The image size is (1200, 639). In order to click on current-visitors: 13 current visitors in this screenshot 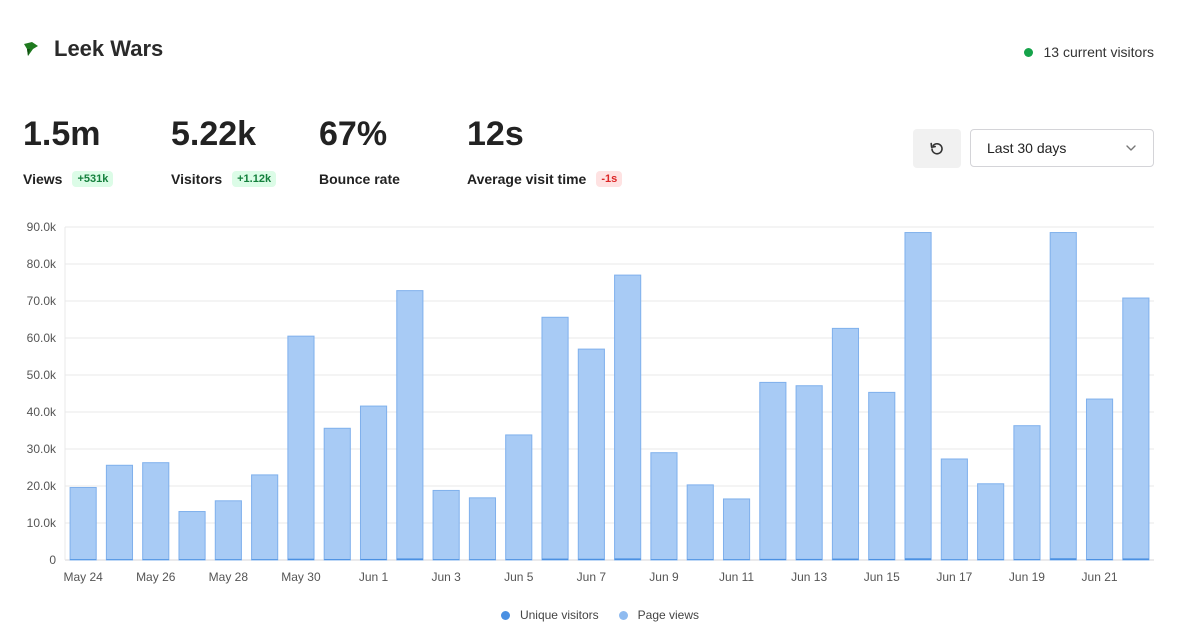, I will do `click(1088, 52)`.